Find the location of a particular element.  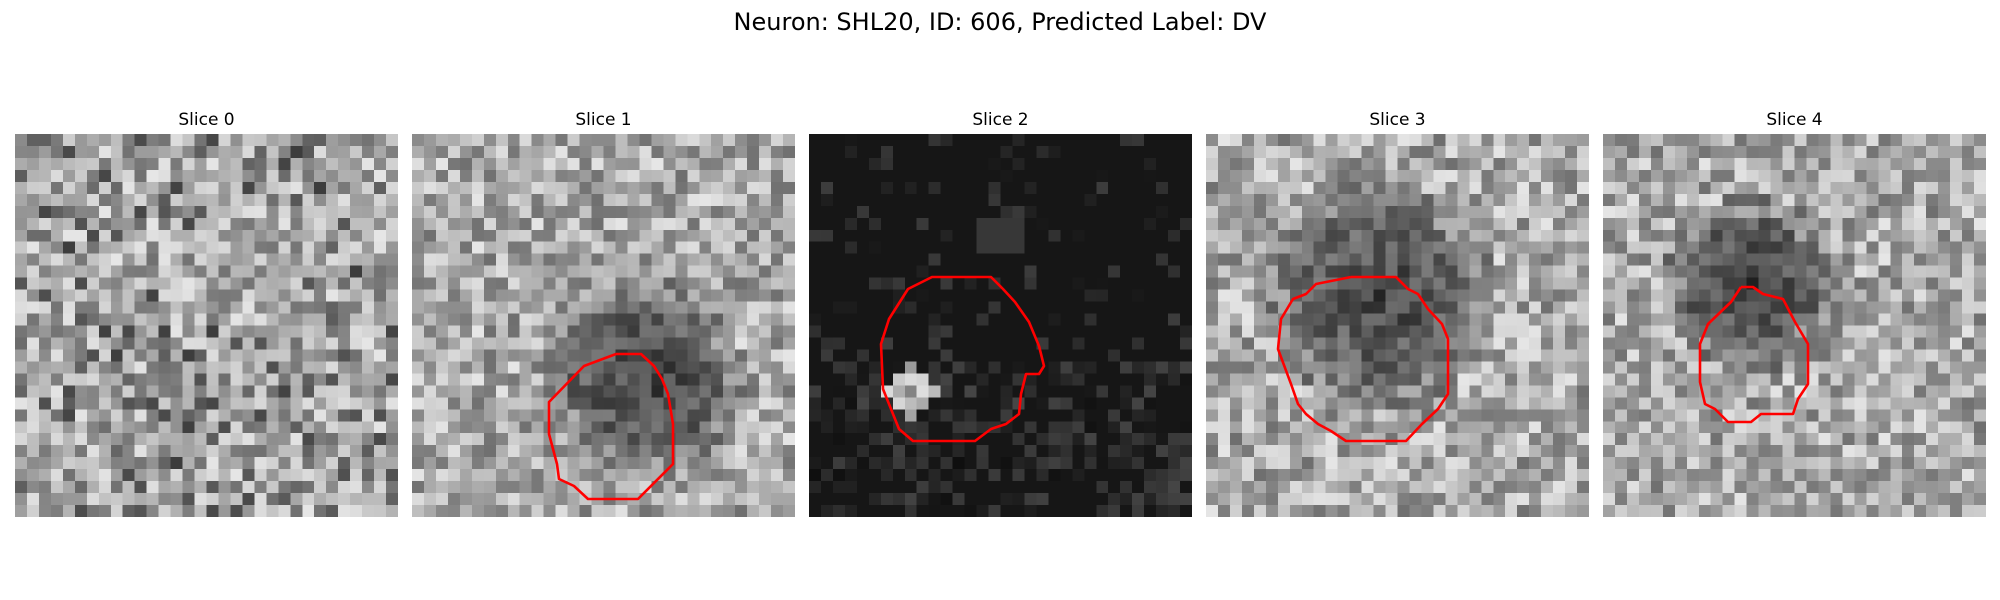

slice-title: Slice 2 is located at coordinates (1000, 120).